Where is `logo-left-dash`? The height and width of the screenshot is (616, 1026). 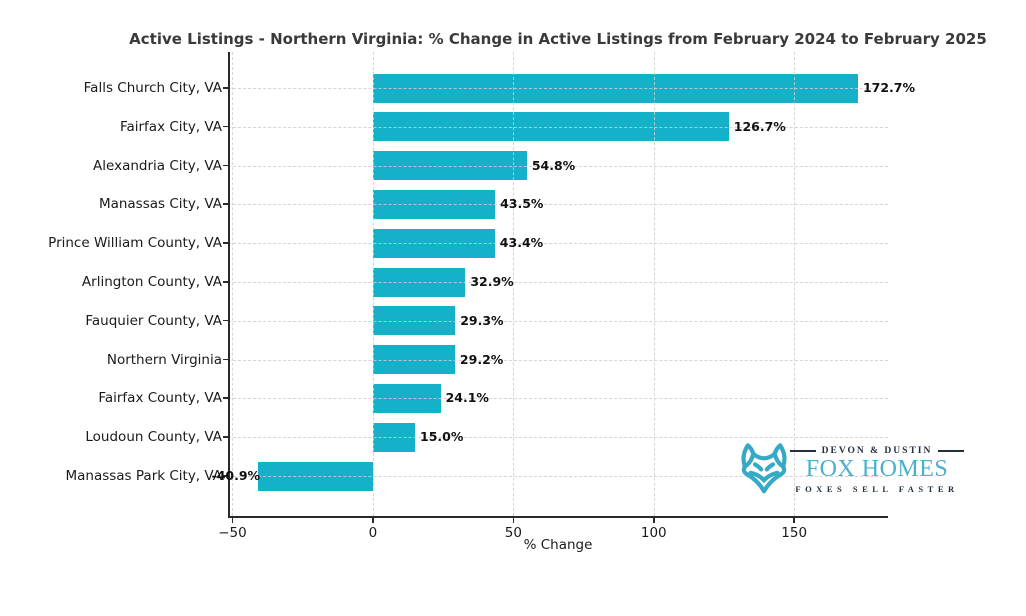
logo-left-dash is located at coordinates (802, 451).